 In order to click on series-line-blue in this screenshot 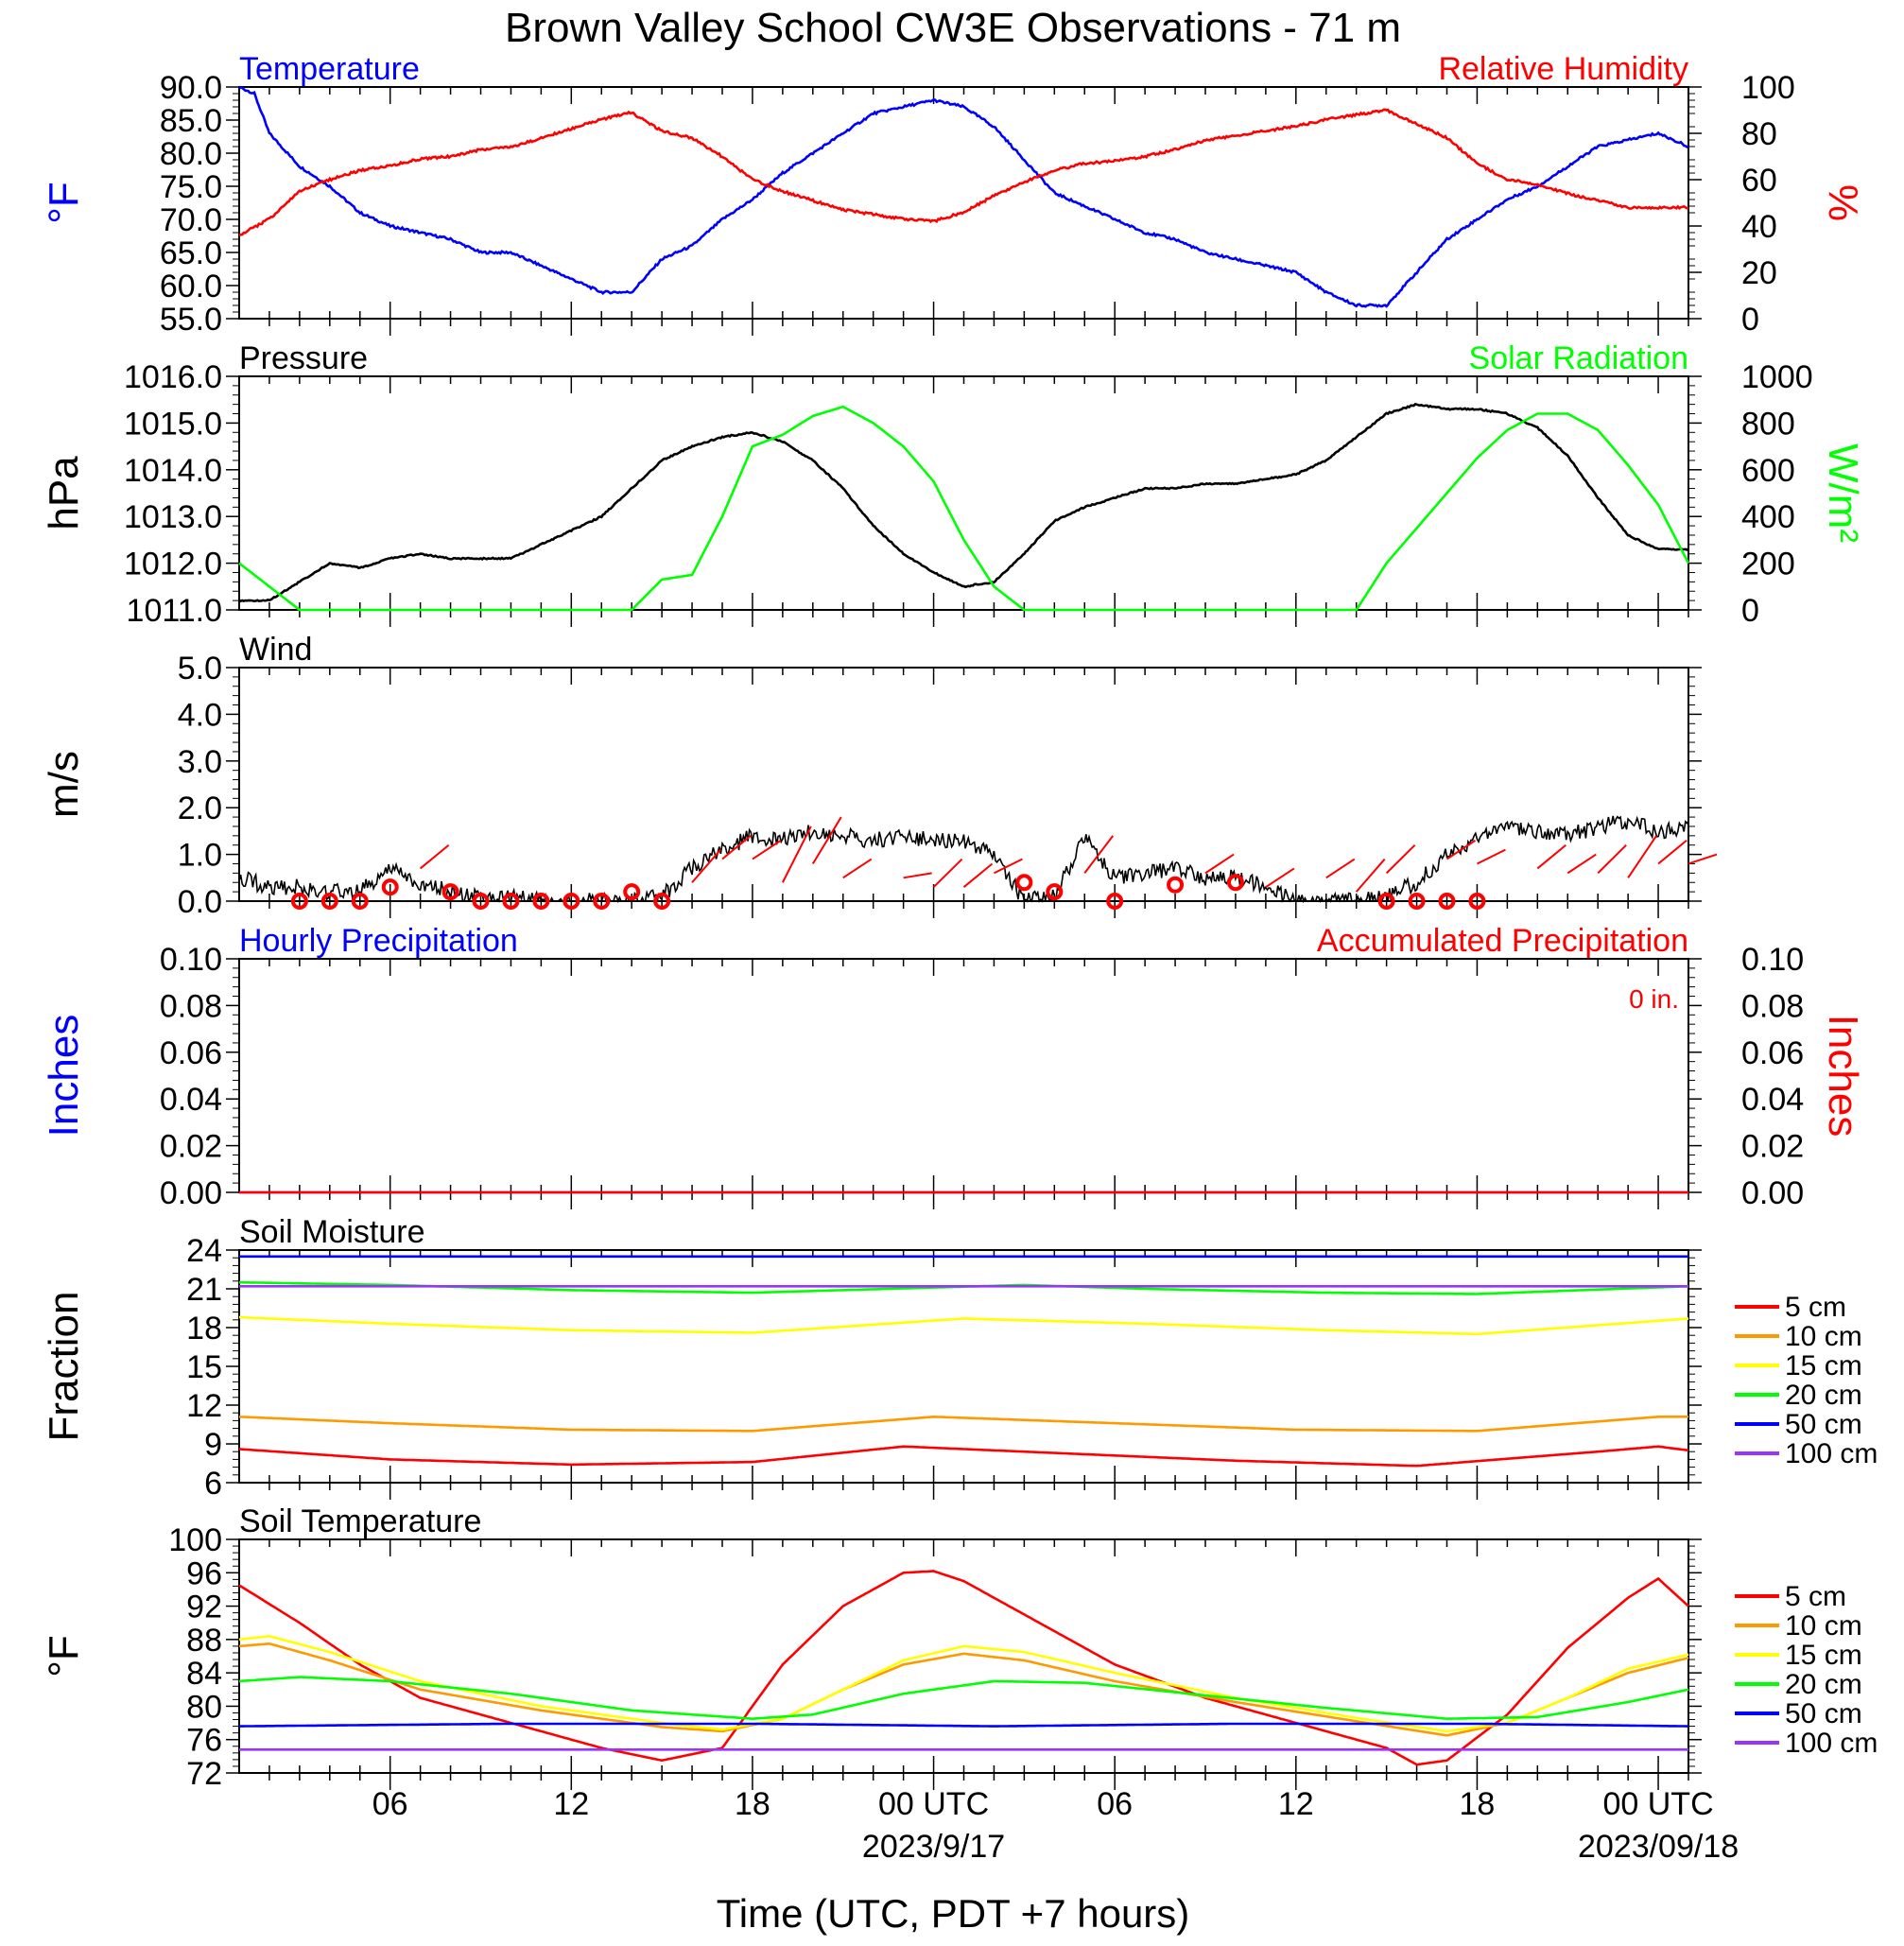, I will do `click(963, 197)`.